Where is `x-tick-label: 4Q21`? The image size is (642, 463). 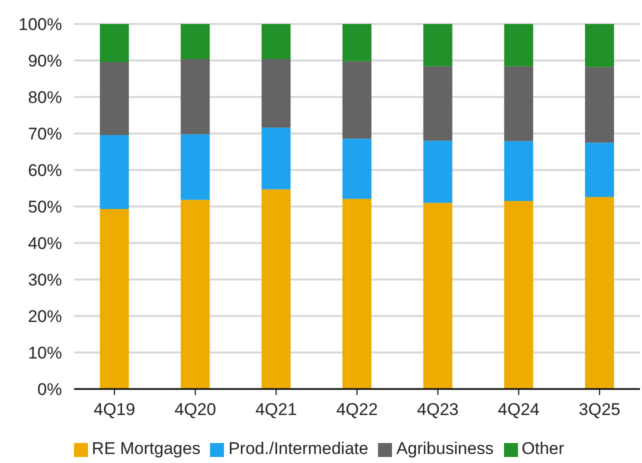 x-tick-label: 4Q21 is located at coordinates (276, 410).